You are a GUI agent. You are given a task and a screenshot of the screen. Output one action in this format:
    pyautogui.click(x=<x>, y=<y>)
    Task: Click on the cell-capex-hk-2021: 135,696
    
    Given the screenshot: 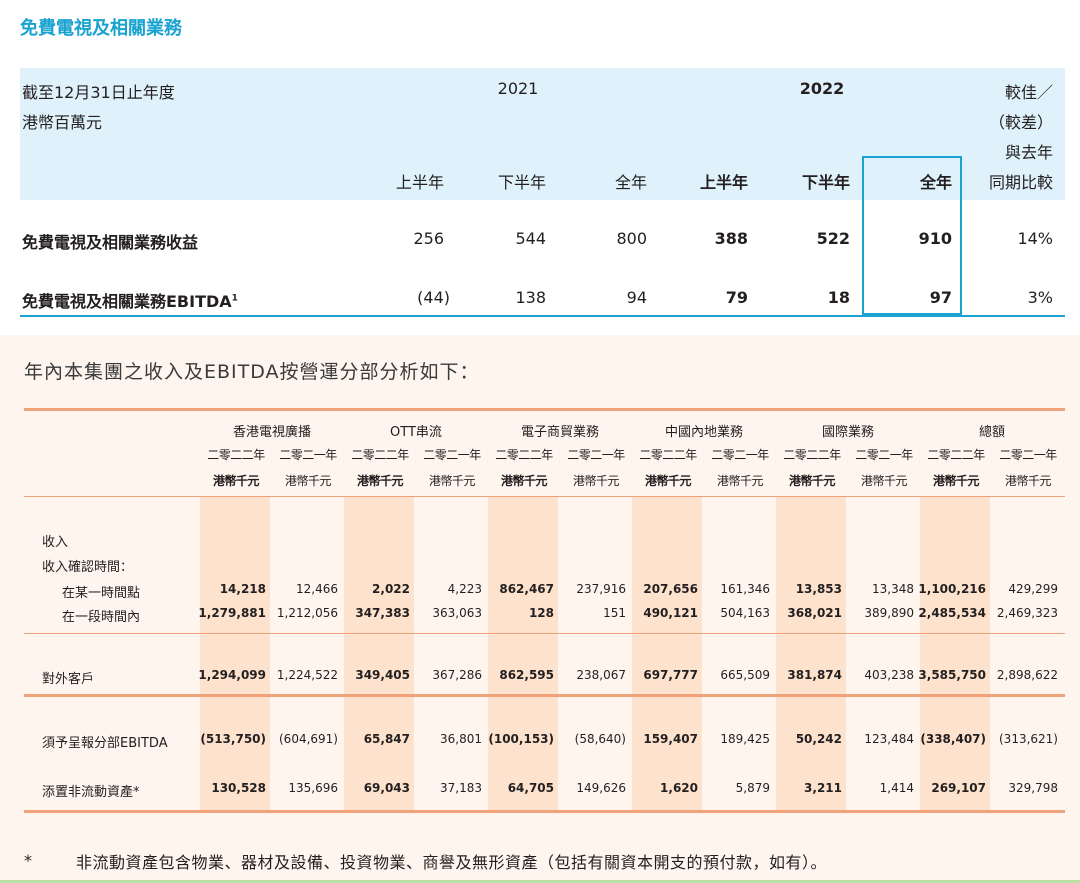 What is the action you would take?
    pyautogui.click(x=313, y=788)
    